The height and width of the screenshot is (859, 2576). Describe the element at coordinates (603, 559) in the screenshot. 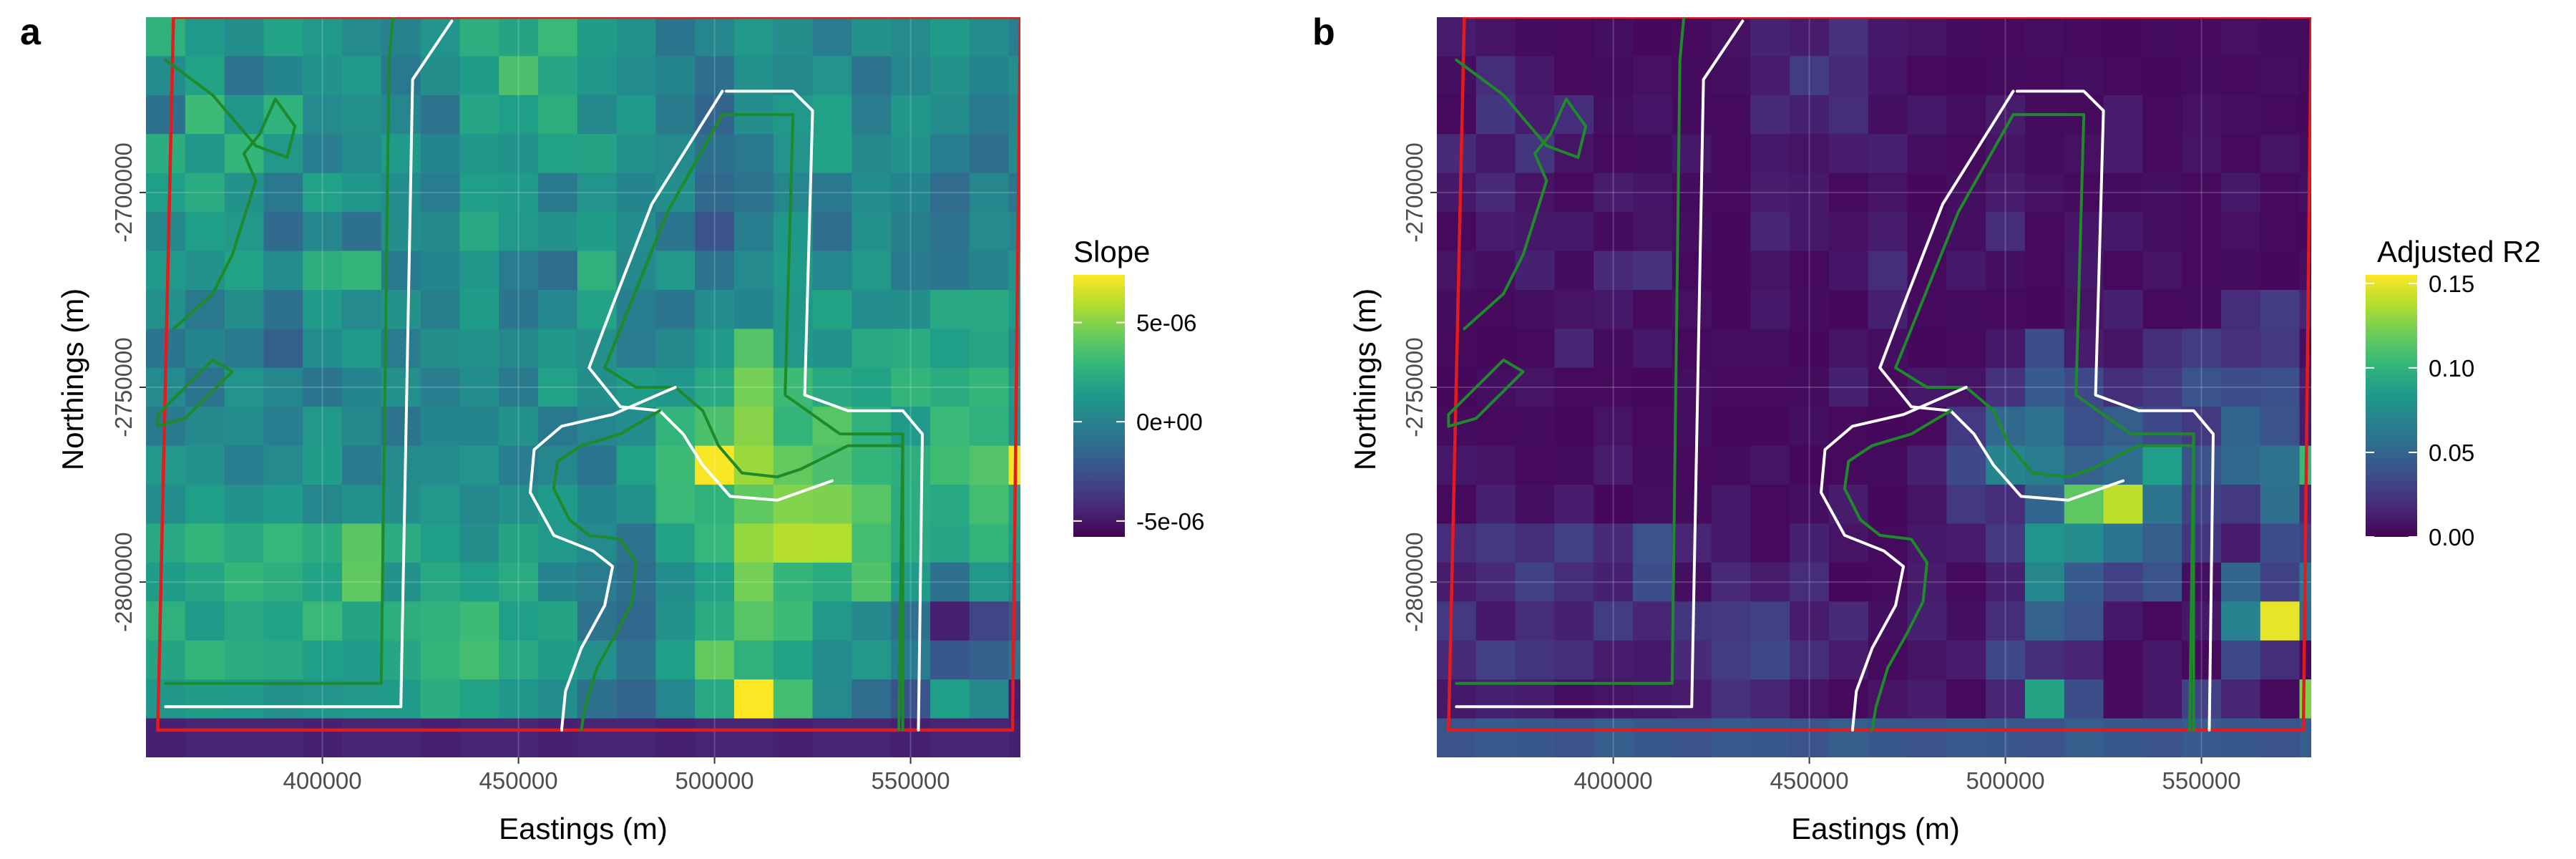

I see `overlay-coast-central-buffer` at that location.